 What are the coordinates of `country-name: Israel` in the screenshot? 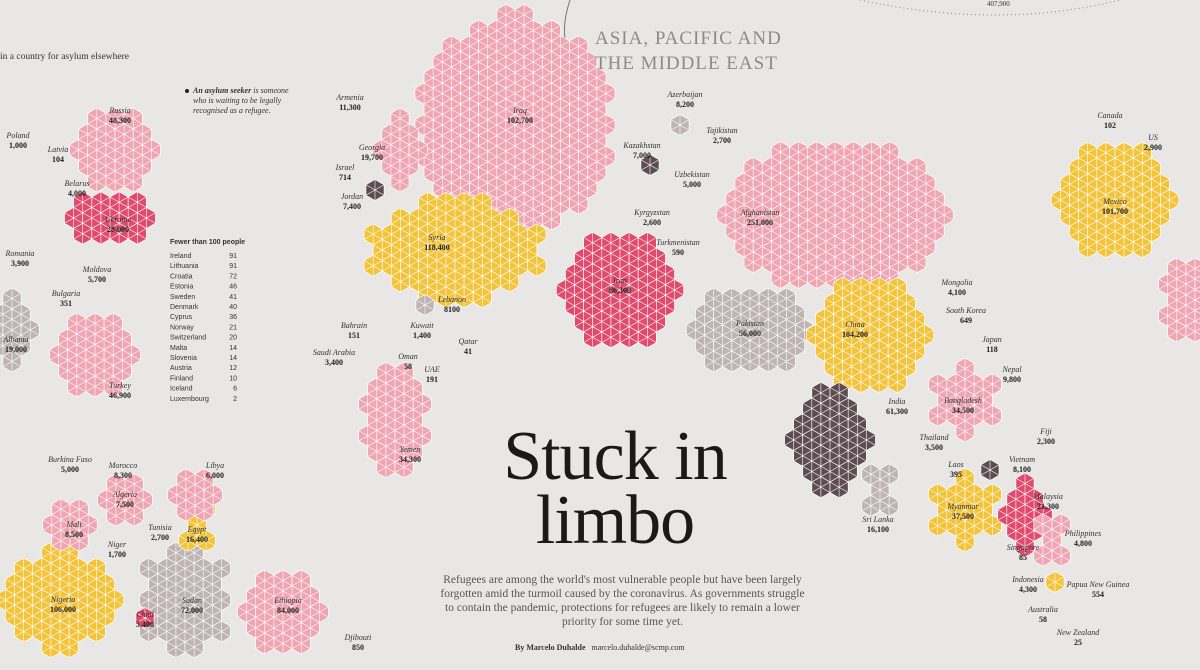 It's located at (345, 167).